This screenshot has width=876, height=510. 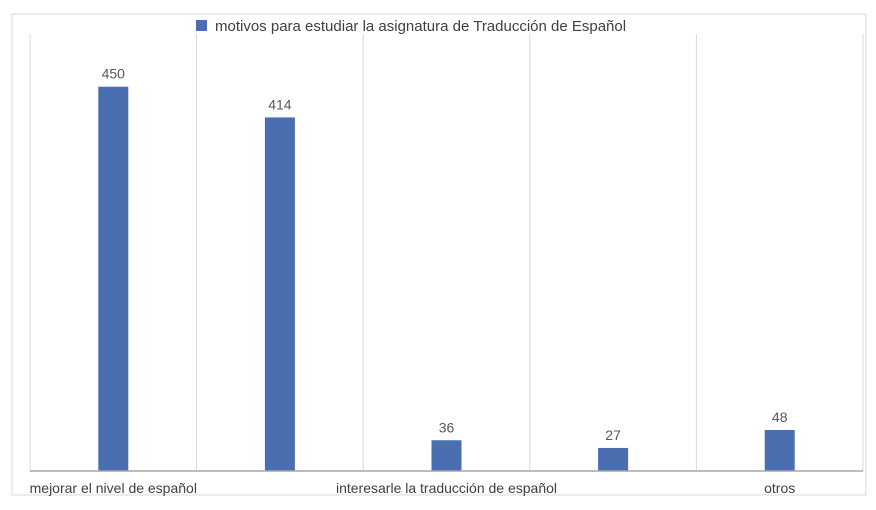 I want to click on data-label: 36, so click(x=447, y=427).